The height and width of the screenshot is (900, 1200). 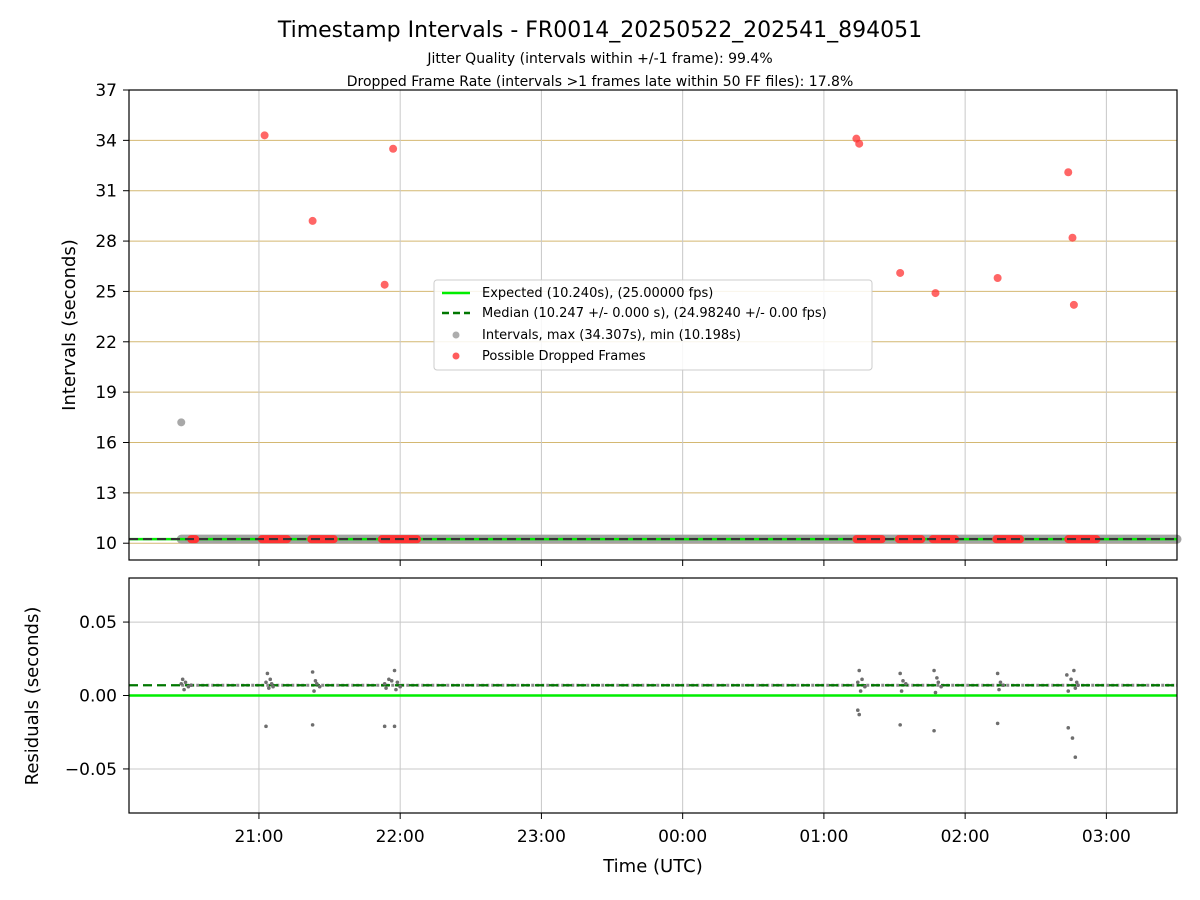 I want to click on x-axis-label: Time (UTC), so click(x=652, y=866).